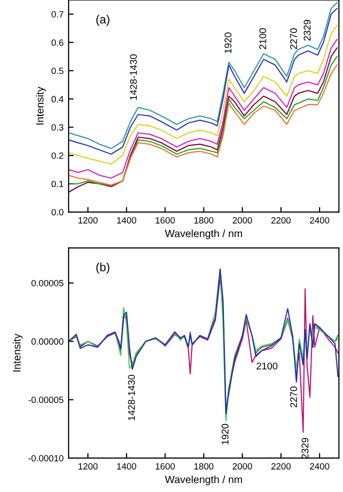  Describe the element at coordinates (58, 71) in the screenshot. I see `y-tick-label: 0.5` at that location.